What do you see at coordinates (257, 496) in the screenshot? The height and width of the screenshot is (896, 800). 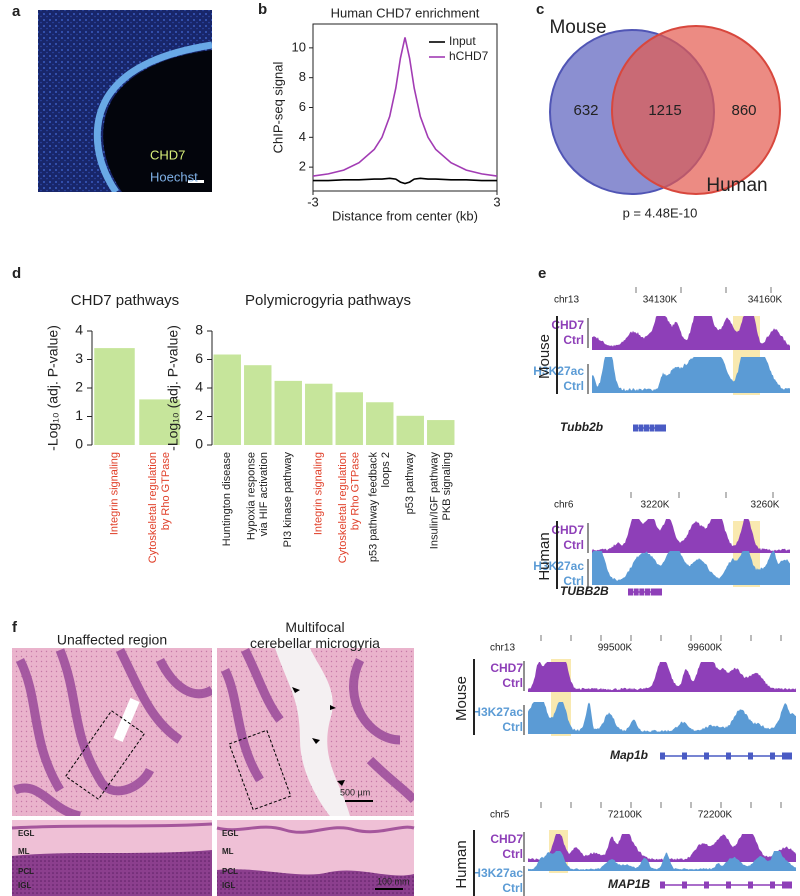 I see `x-tick-label: Hypoxia responsevia HIF activation` at bounding box center [257, 496].